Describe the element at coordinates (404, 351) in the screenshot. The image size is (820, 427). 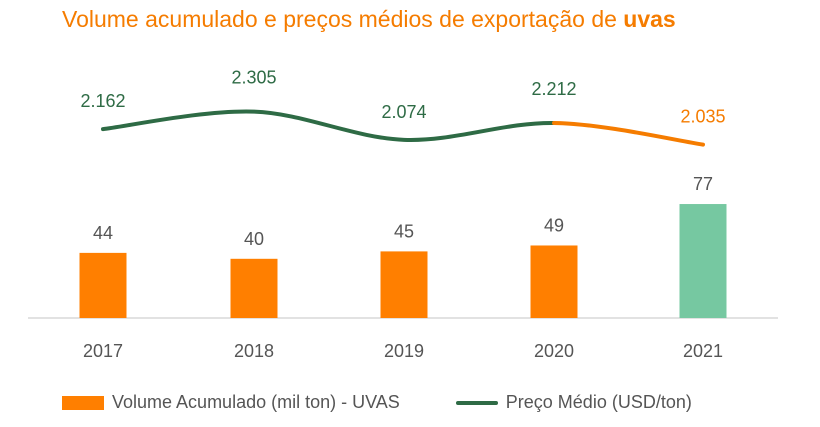
I see `x-tick-2019: 2019` at that location.